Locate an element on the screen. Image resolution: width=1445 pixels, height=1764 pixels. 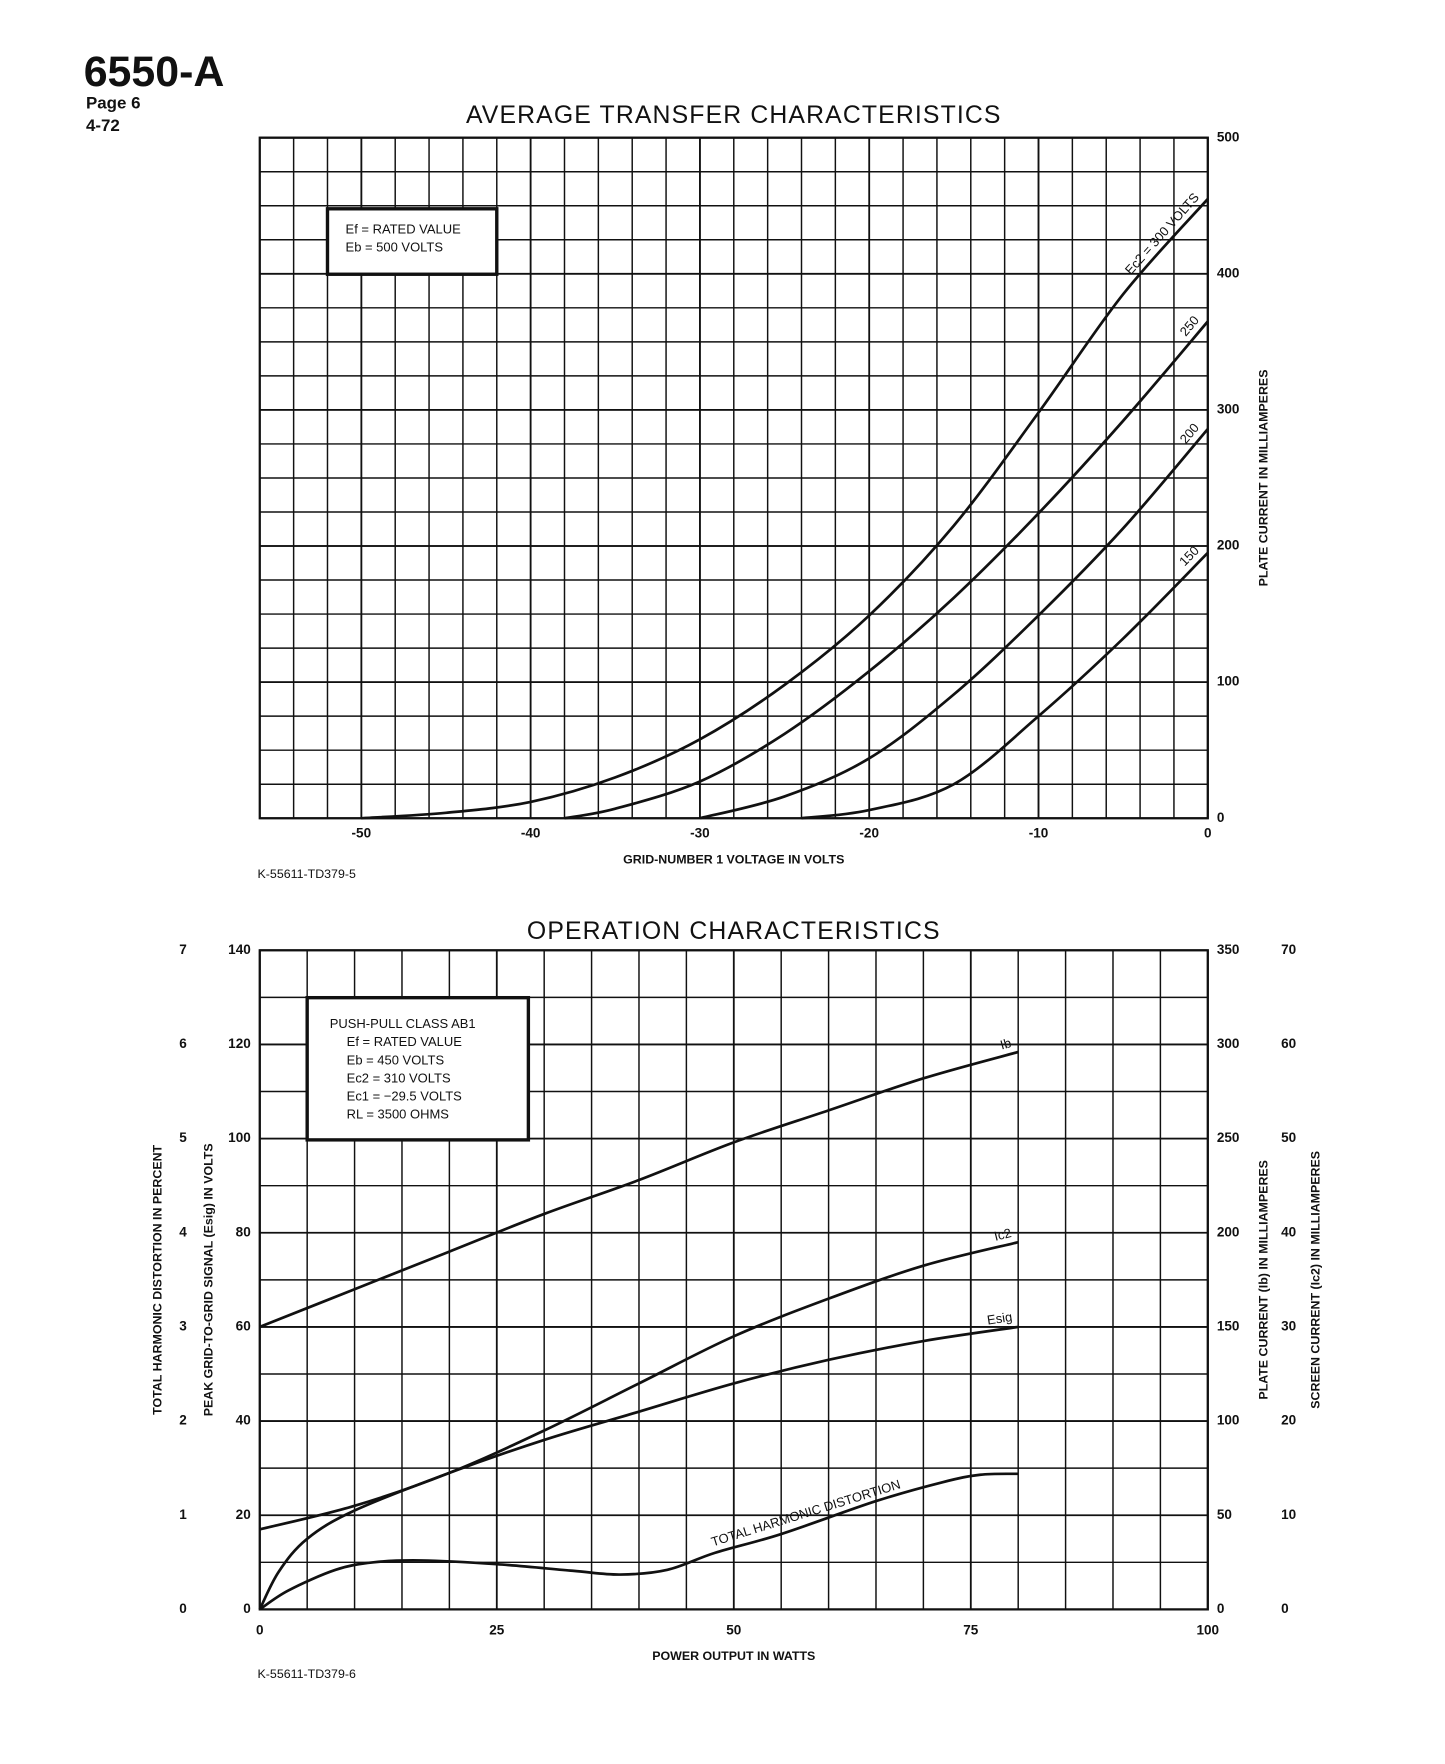
series-label: Esig is located at coordinates (999, 1318).